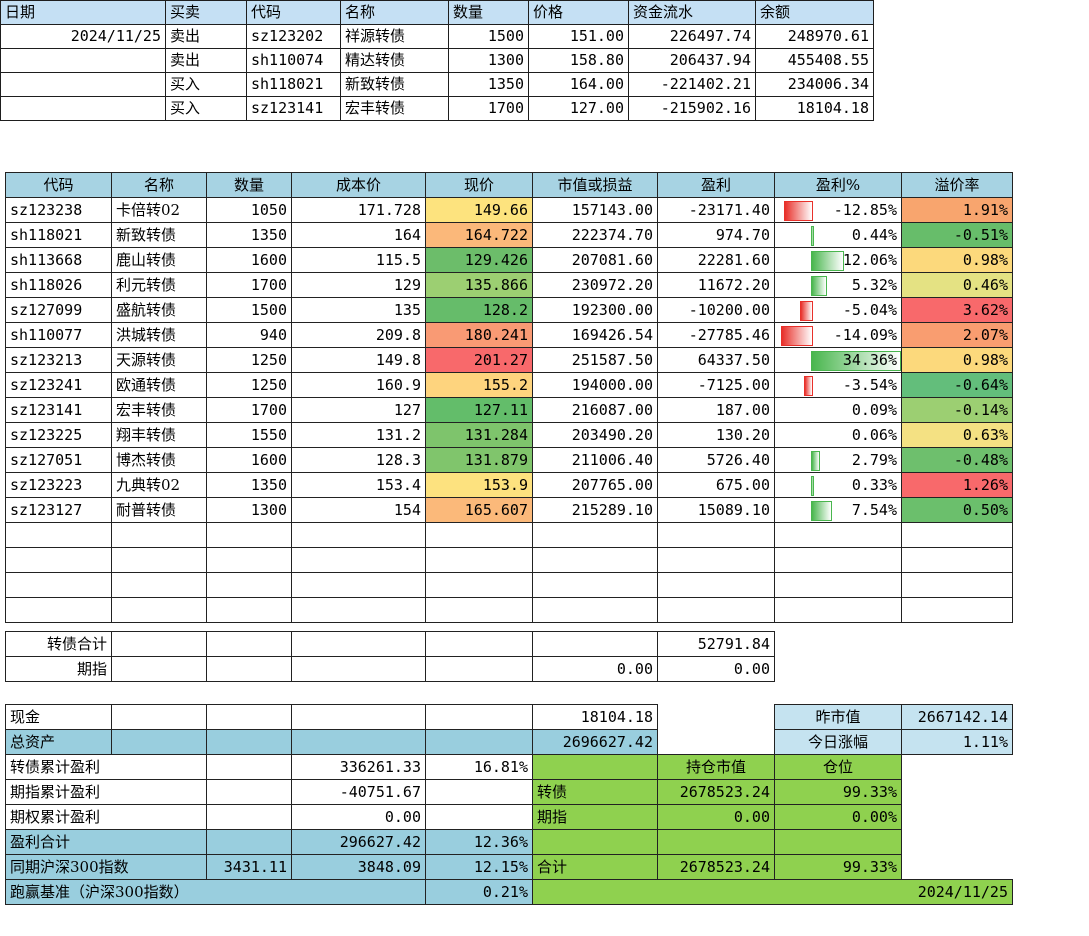  Describe the element at coordinates (358, 385) in the screenshot. I see `holding-cost: 160.9` at that location.